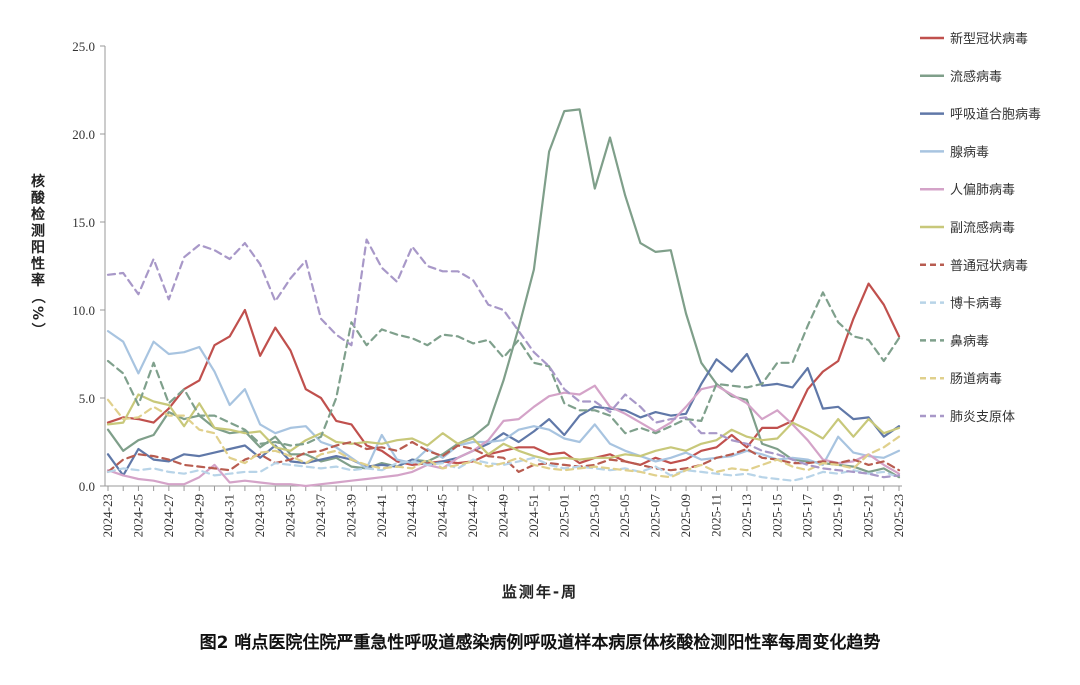  What do you see at coordinates (411, 515) in the screenshot?
I see `x-tick-label: 2024-43` at bounding box center [411, 515].